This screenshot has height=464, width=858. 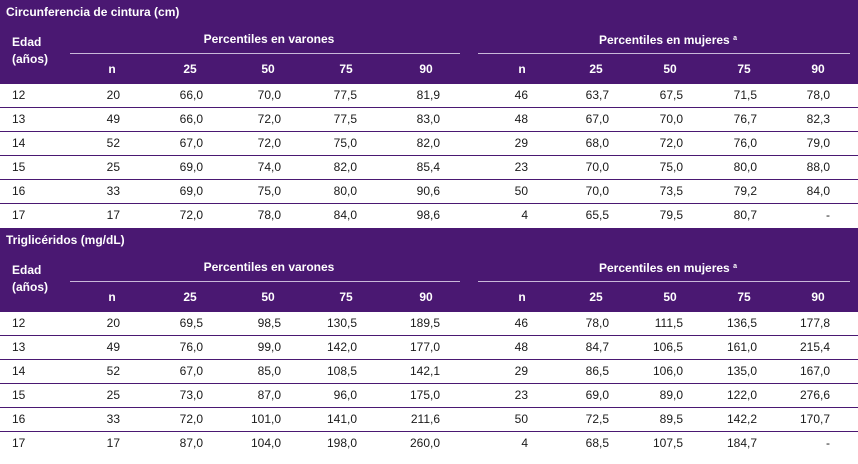 What do you see at coordinates (597, 419) in the screenshot?
I see `mujeres-cell: 72,5` at bounding box center [597, 419].